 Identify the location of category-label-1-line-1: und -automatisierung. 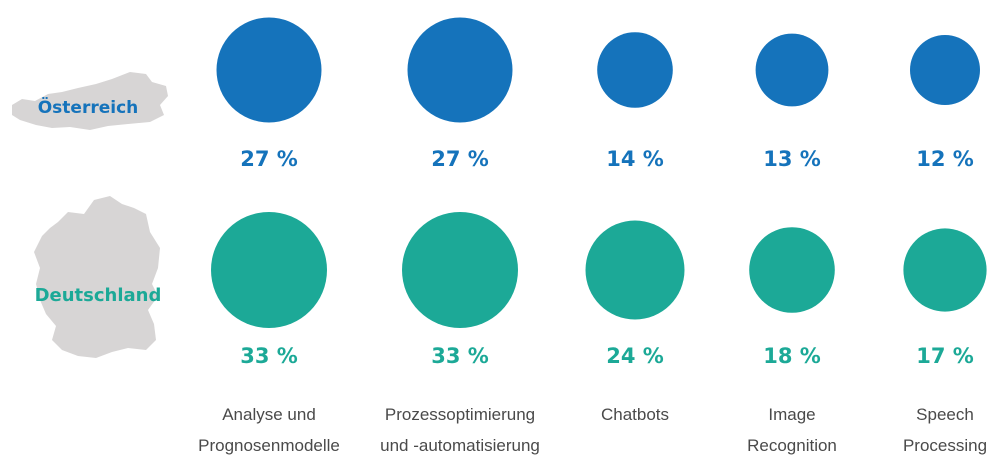
(460, 445).